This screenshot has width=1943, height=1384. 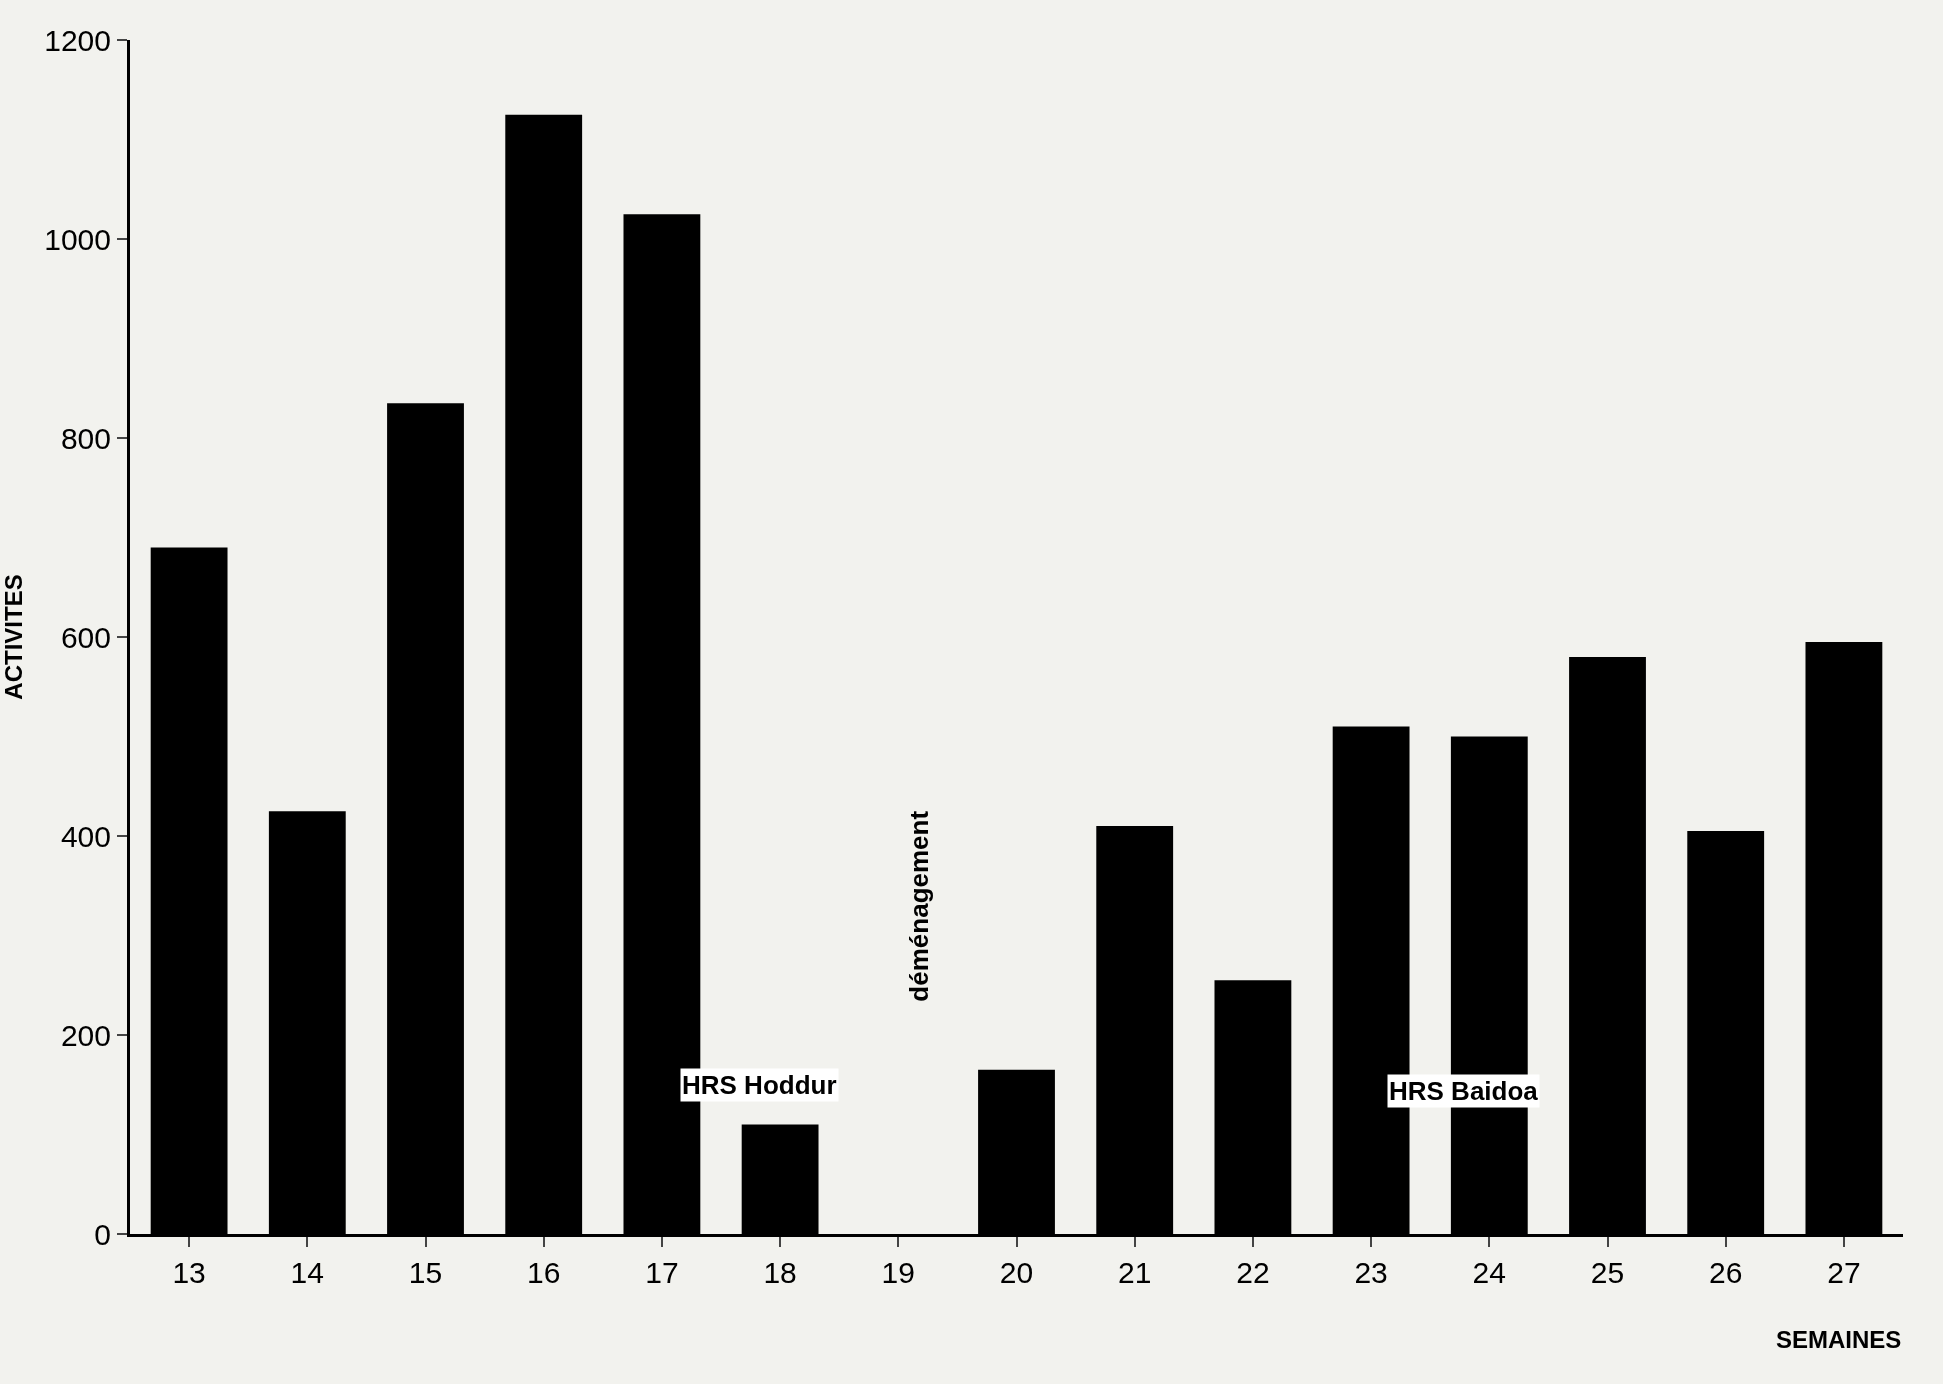 What do you see at coordinates (1253, 1272) in the screenshot?
I see `x-tick-label: 22` at bounding box center [1253, 1272].